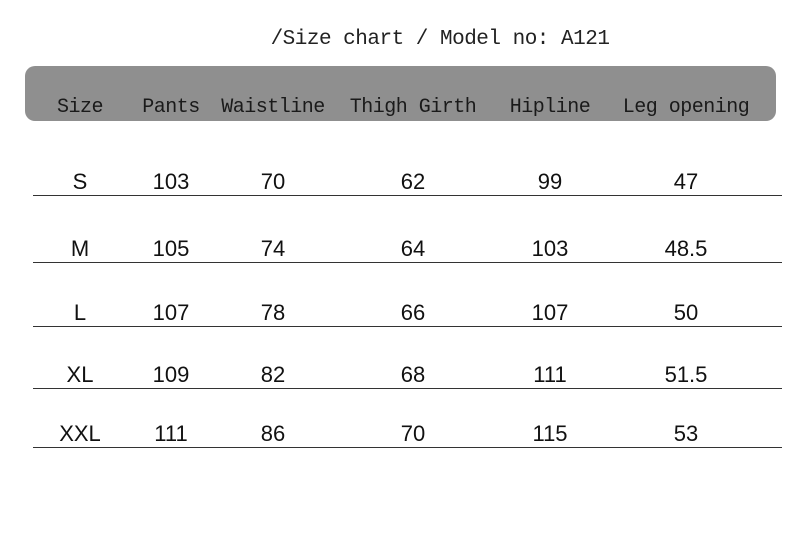 The width and height of the screenshot is (800, 533). I want to click on table-cell: S, so click(80, 181).